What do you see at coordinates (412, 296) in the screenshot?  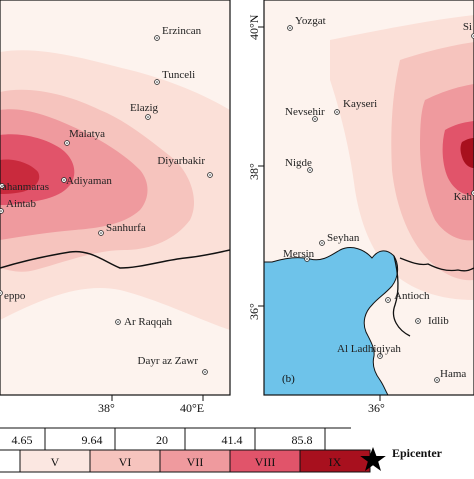 I see `panel-b-city-label: Antioch` at bounding box center [412, 296].